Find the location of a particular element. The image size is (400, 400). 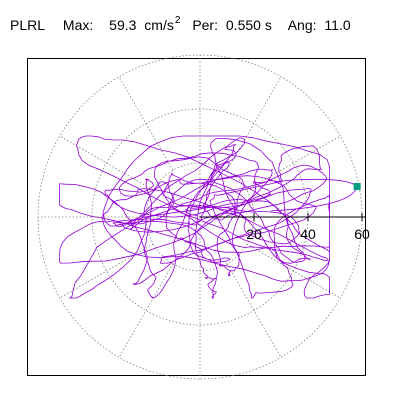

radial-axis is located at coordinates (283, 217).